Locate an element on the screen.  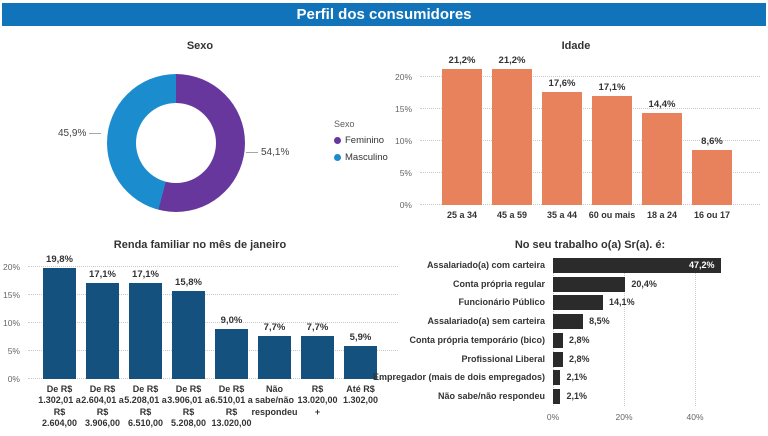
data-label: 5,9% is located at coordinates (360, 337).